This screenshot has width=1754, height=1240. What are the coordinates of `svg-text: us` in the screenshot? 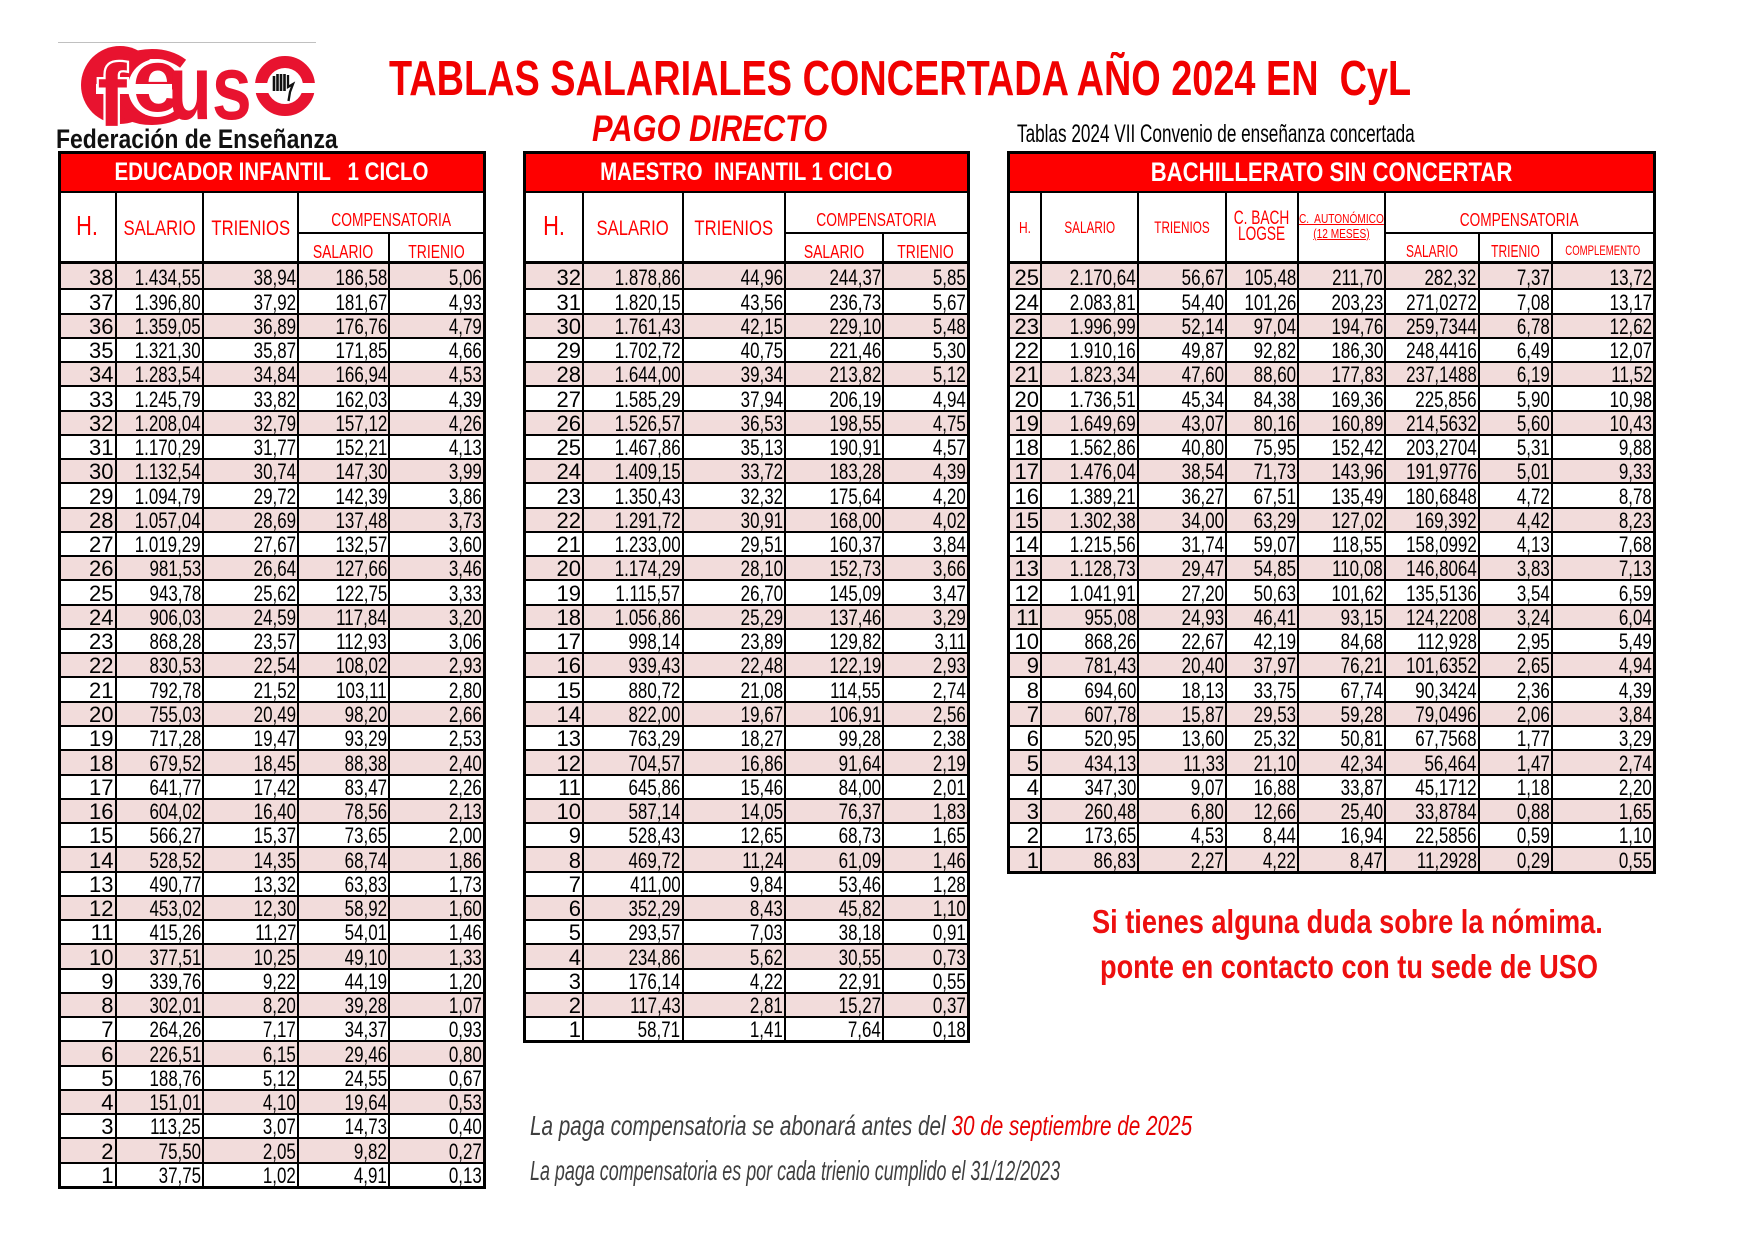 It's located at (210, 85).